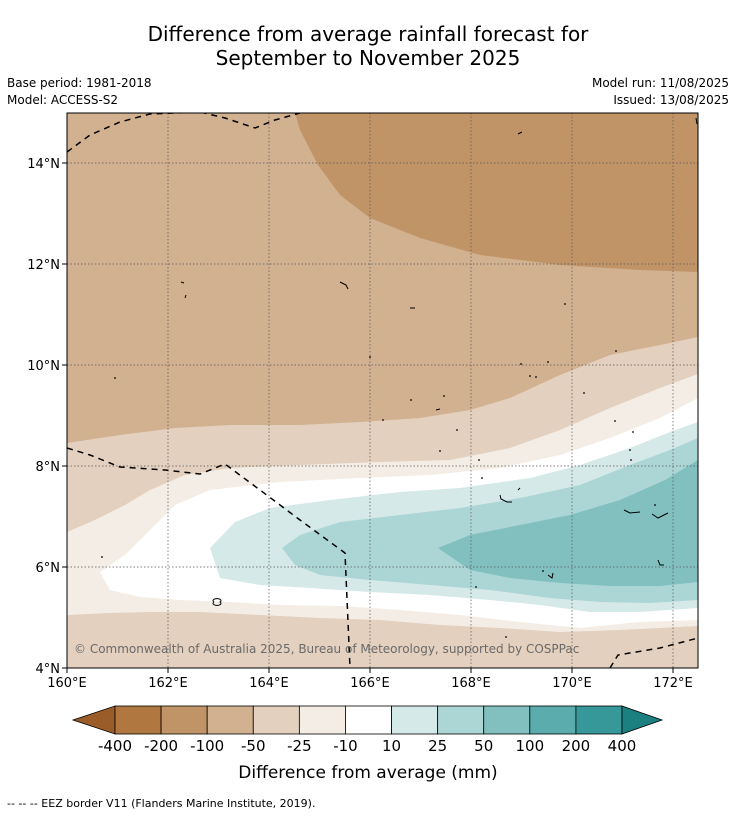  Describe the element at coordinates (642, 720) in the screenshot. I see `colorbar-arrow-right` at that location.